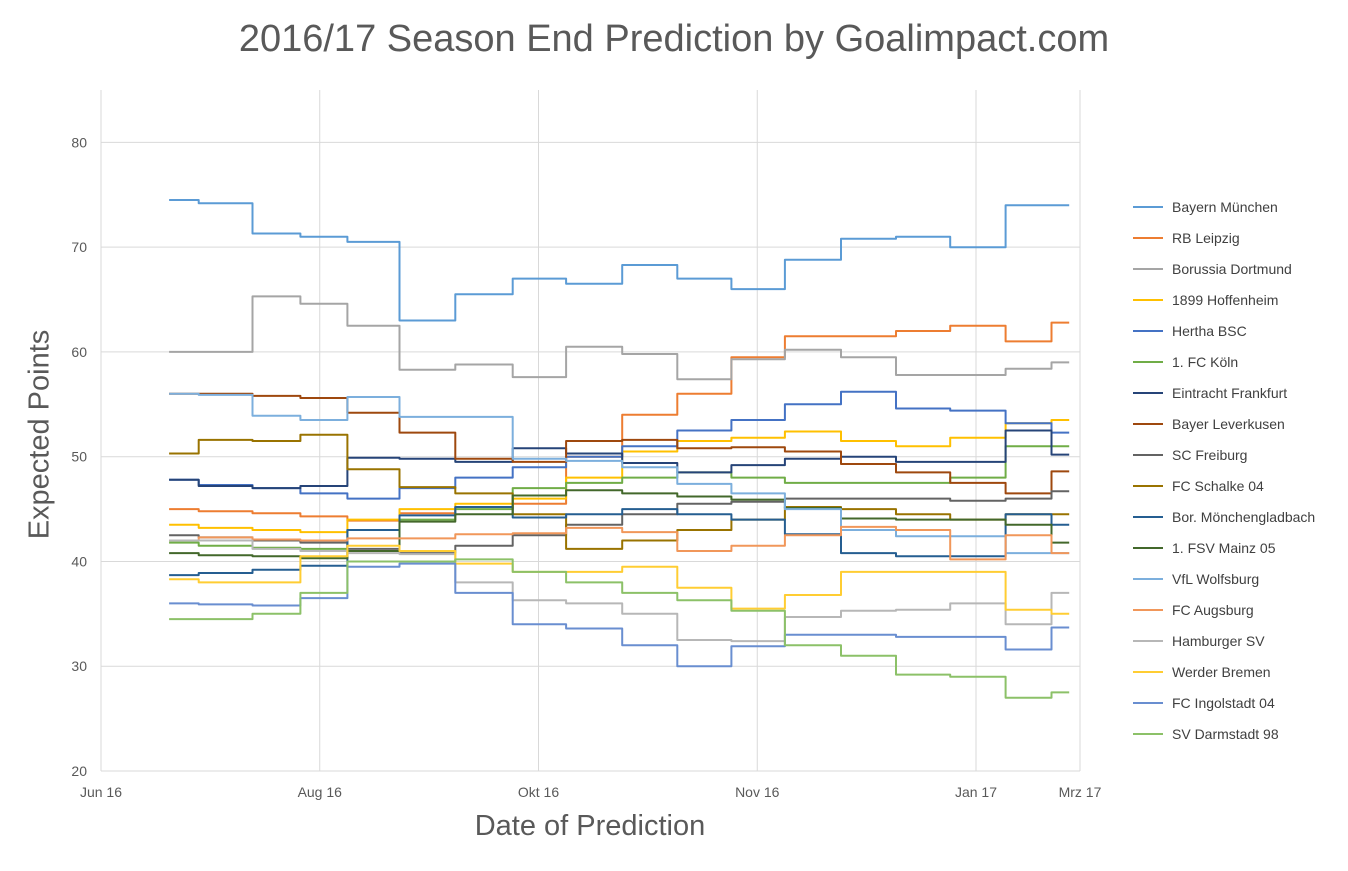  Describe the element at coordinates (79, 247) in the screenshot. I see `y-tick-label: 70` at that location.